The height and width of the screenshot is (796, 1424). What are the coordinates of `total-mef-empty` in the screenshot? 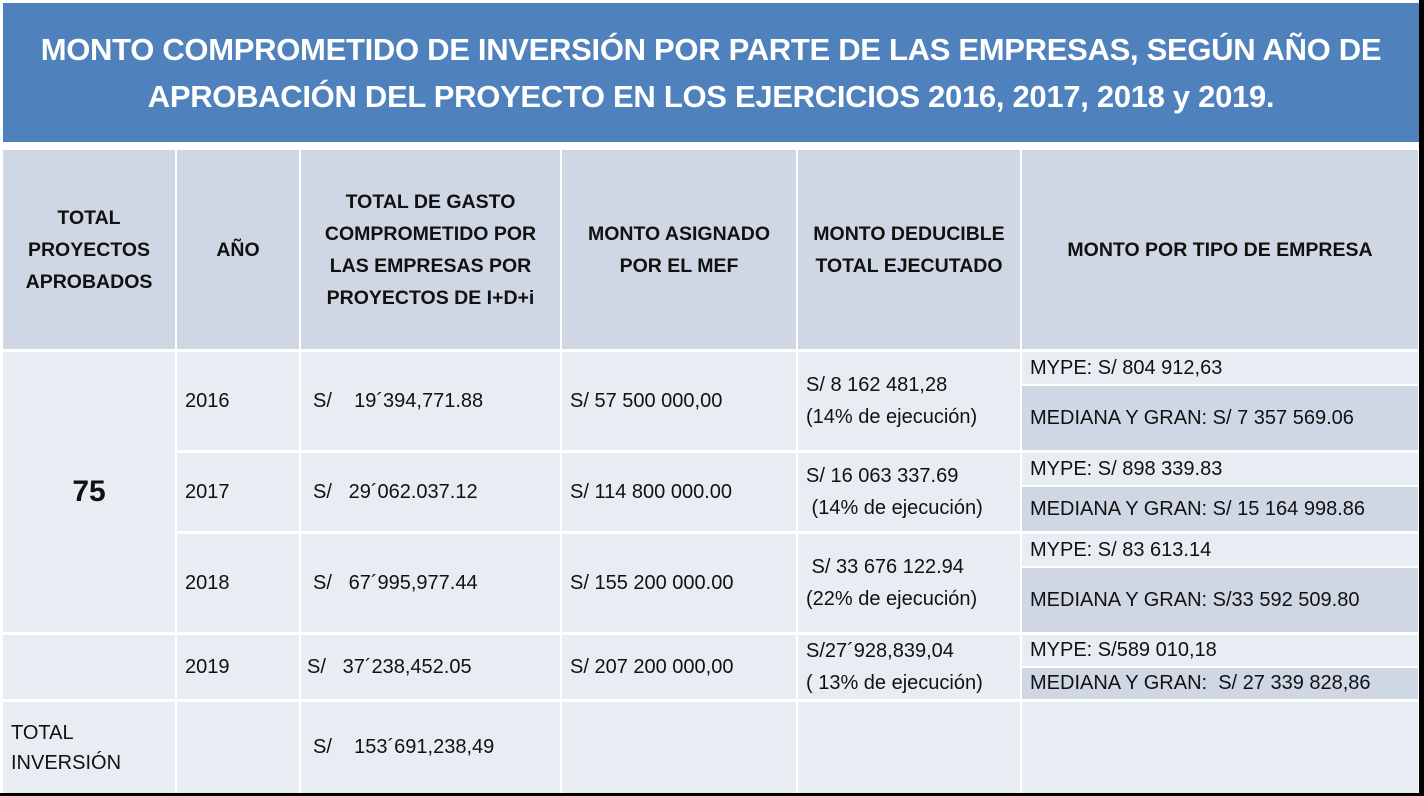 It's located at (679, 747).